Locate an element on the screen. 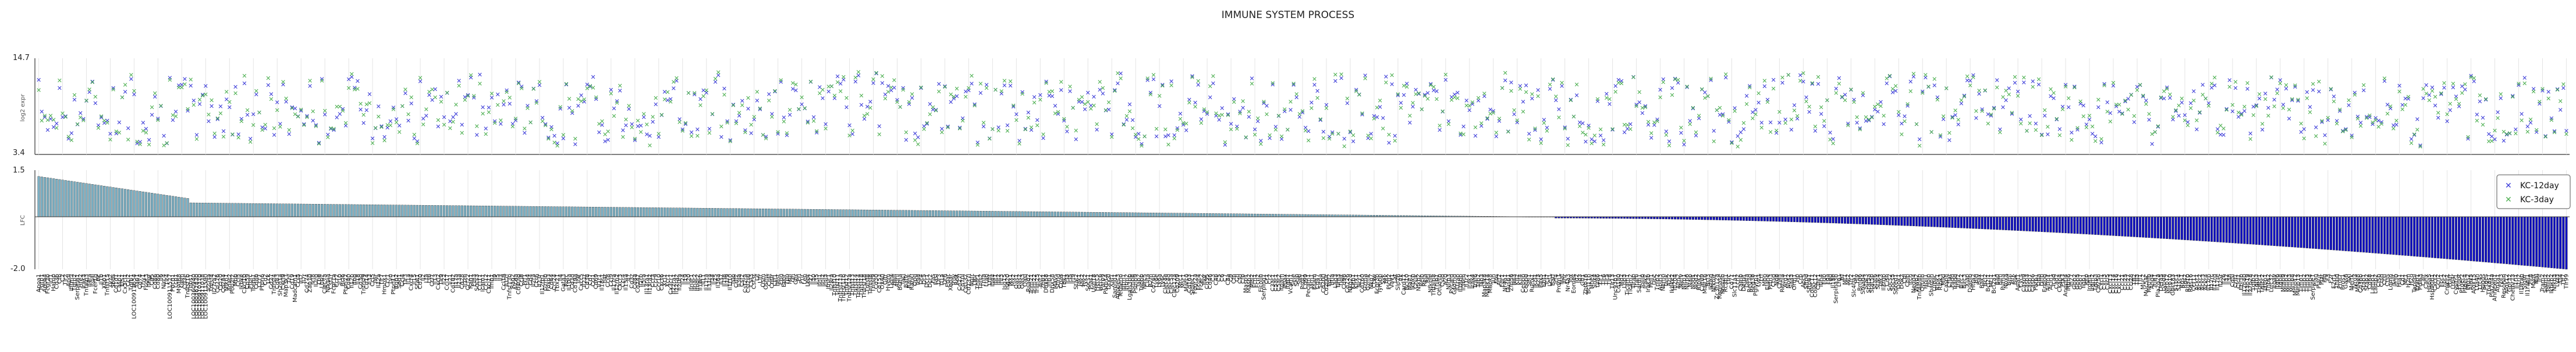 Image resolution: width=2576 pixels, height=352 pixels. x-tick-label: Il3ra is located at coordinates (740, 280).